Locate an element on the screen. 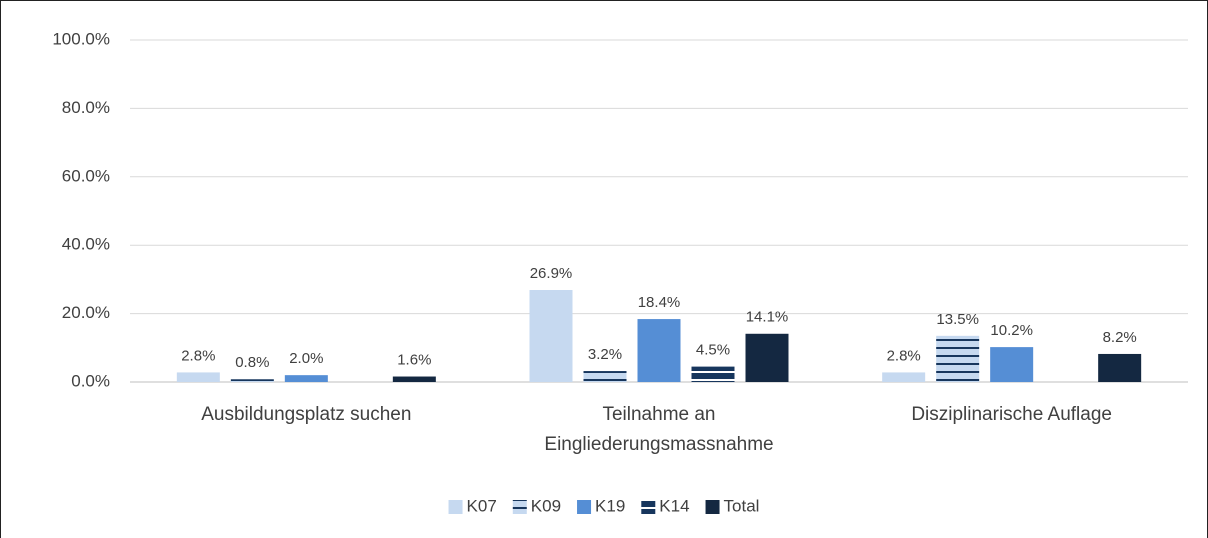 The width and height of the screenshot is (1208, 538). y-tick-label: 80.0% is located at coordinates (86, 107).